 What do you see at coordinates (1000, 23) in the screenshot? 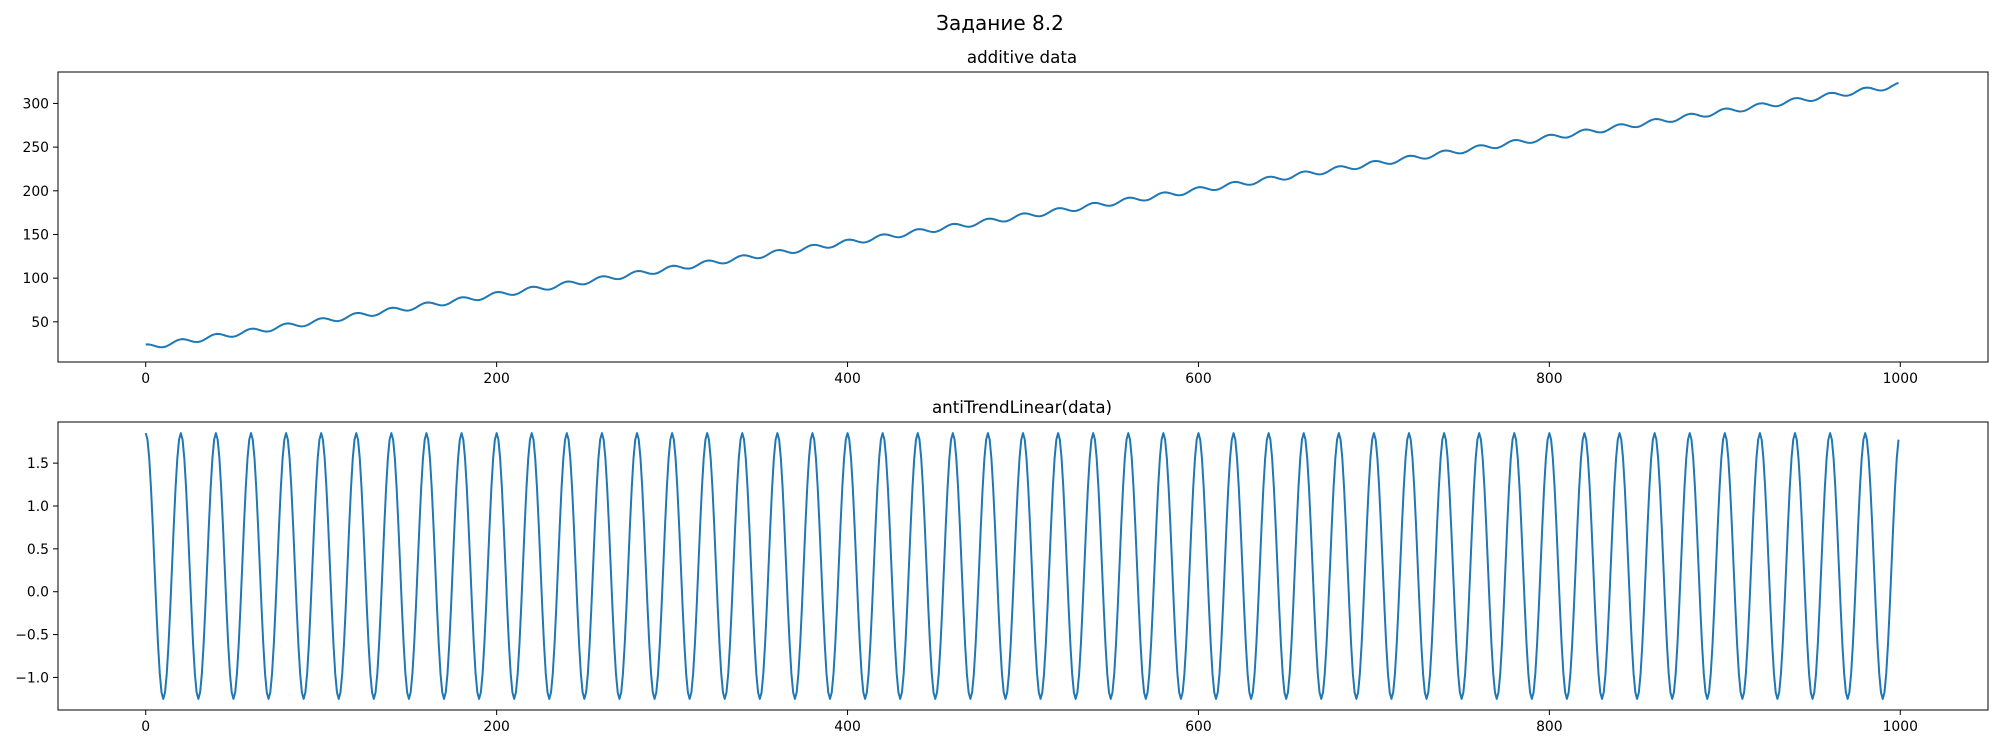
I see `figure-title: Задание 8.2` at bounding box center [1000, 23].